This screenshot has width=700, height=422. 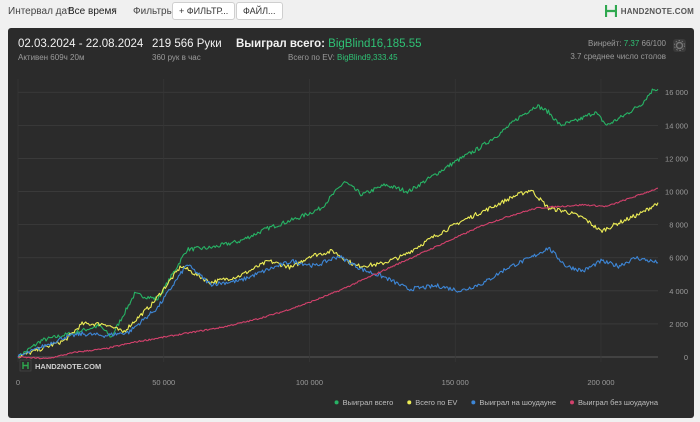 I want to click on won-total-value: BigBlind16,185.55, so click(x=375, y=44).